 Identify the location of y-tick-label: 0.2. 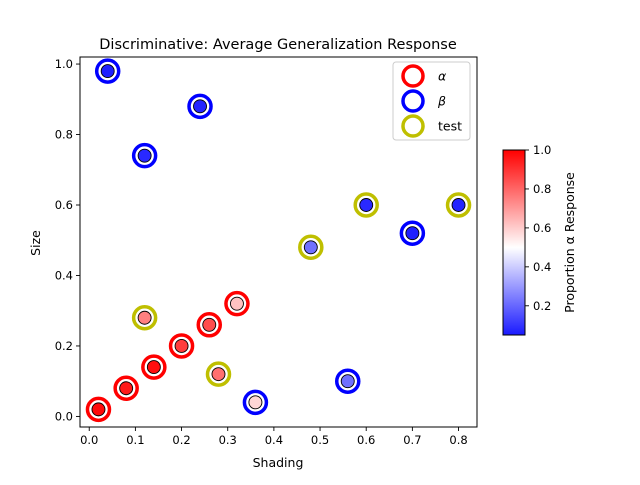
(64, 346).